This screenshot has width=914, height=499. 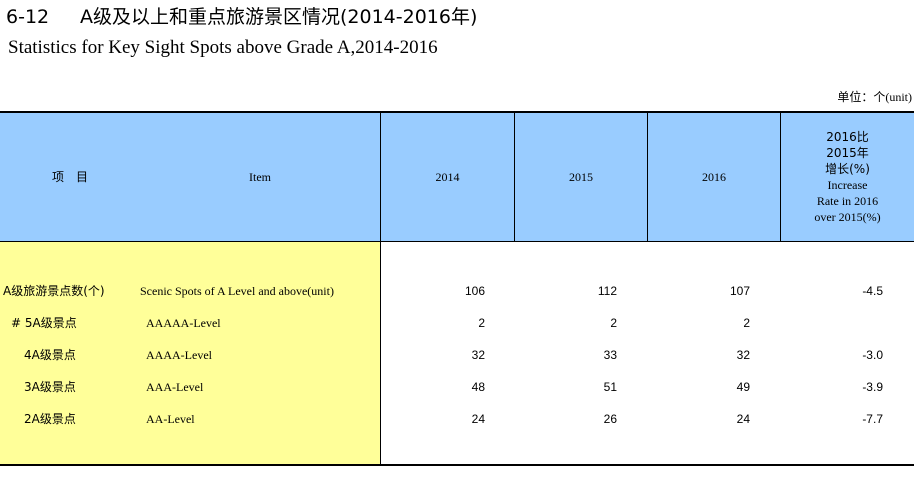 I want to click on body-column-divider, so click(x=380, y=352).